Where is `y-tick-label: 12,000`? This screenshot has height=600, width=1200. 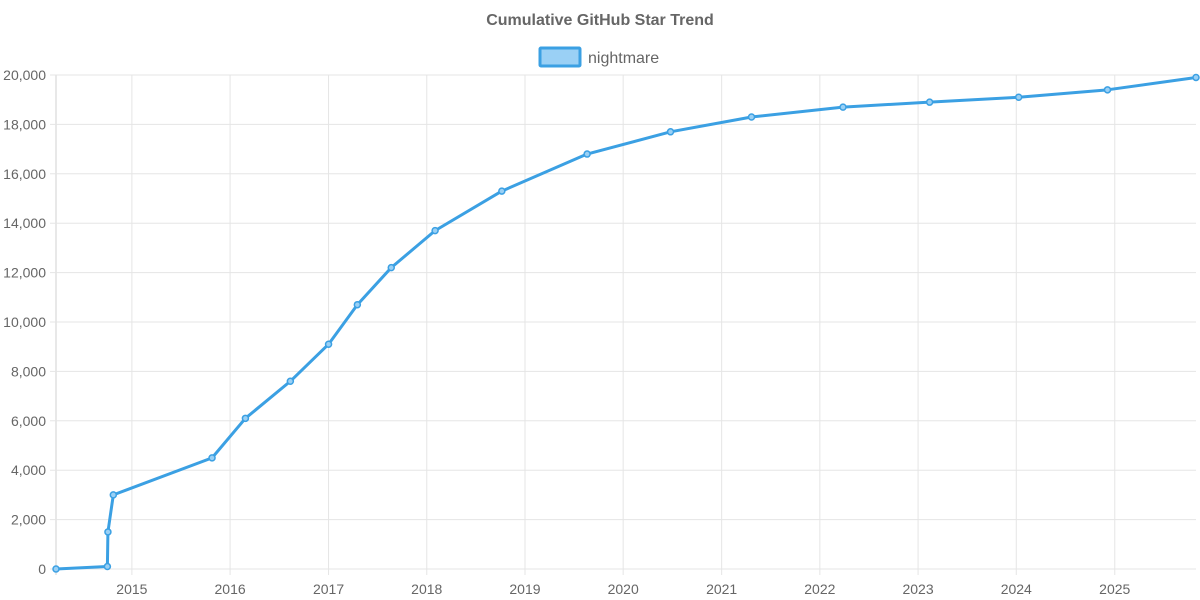
y-tick-label: 12,000 is located at coordinates (24, 273).